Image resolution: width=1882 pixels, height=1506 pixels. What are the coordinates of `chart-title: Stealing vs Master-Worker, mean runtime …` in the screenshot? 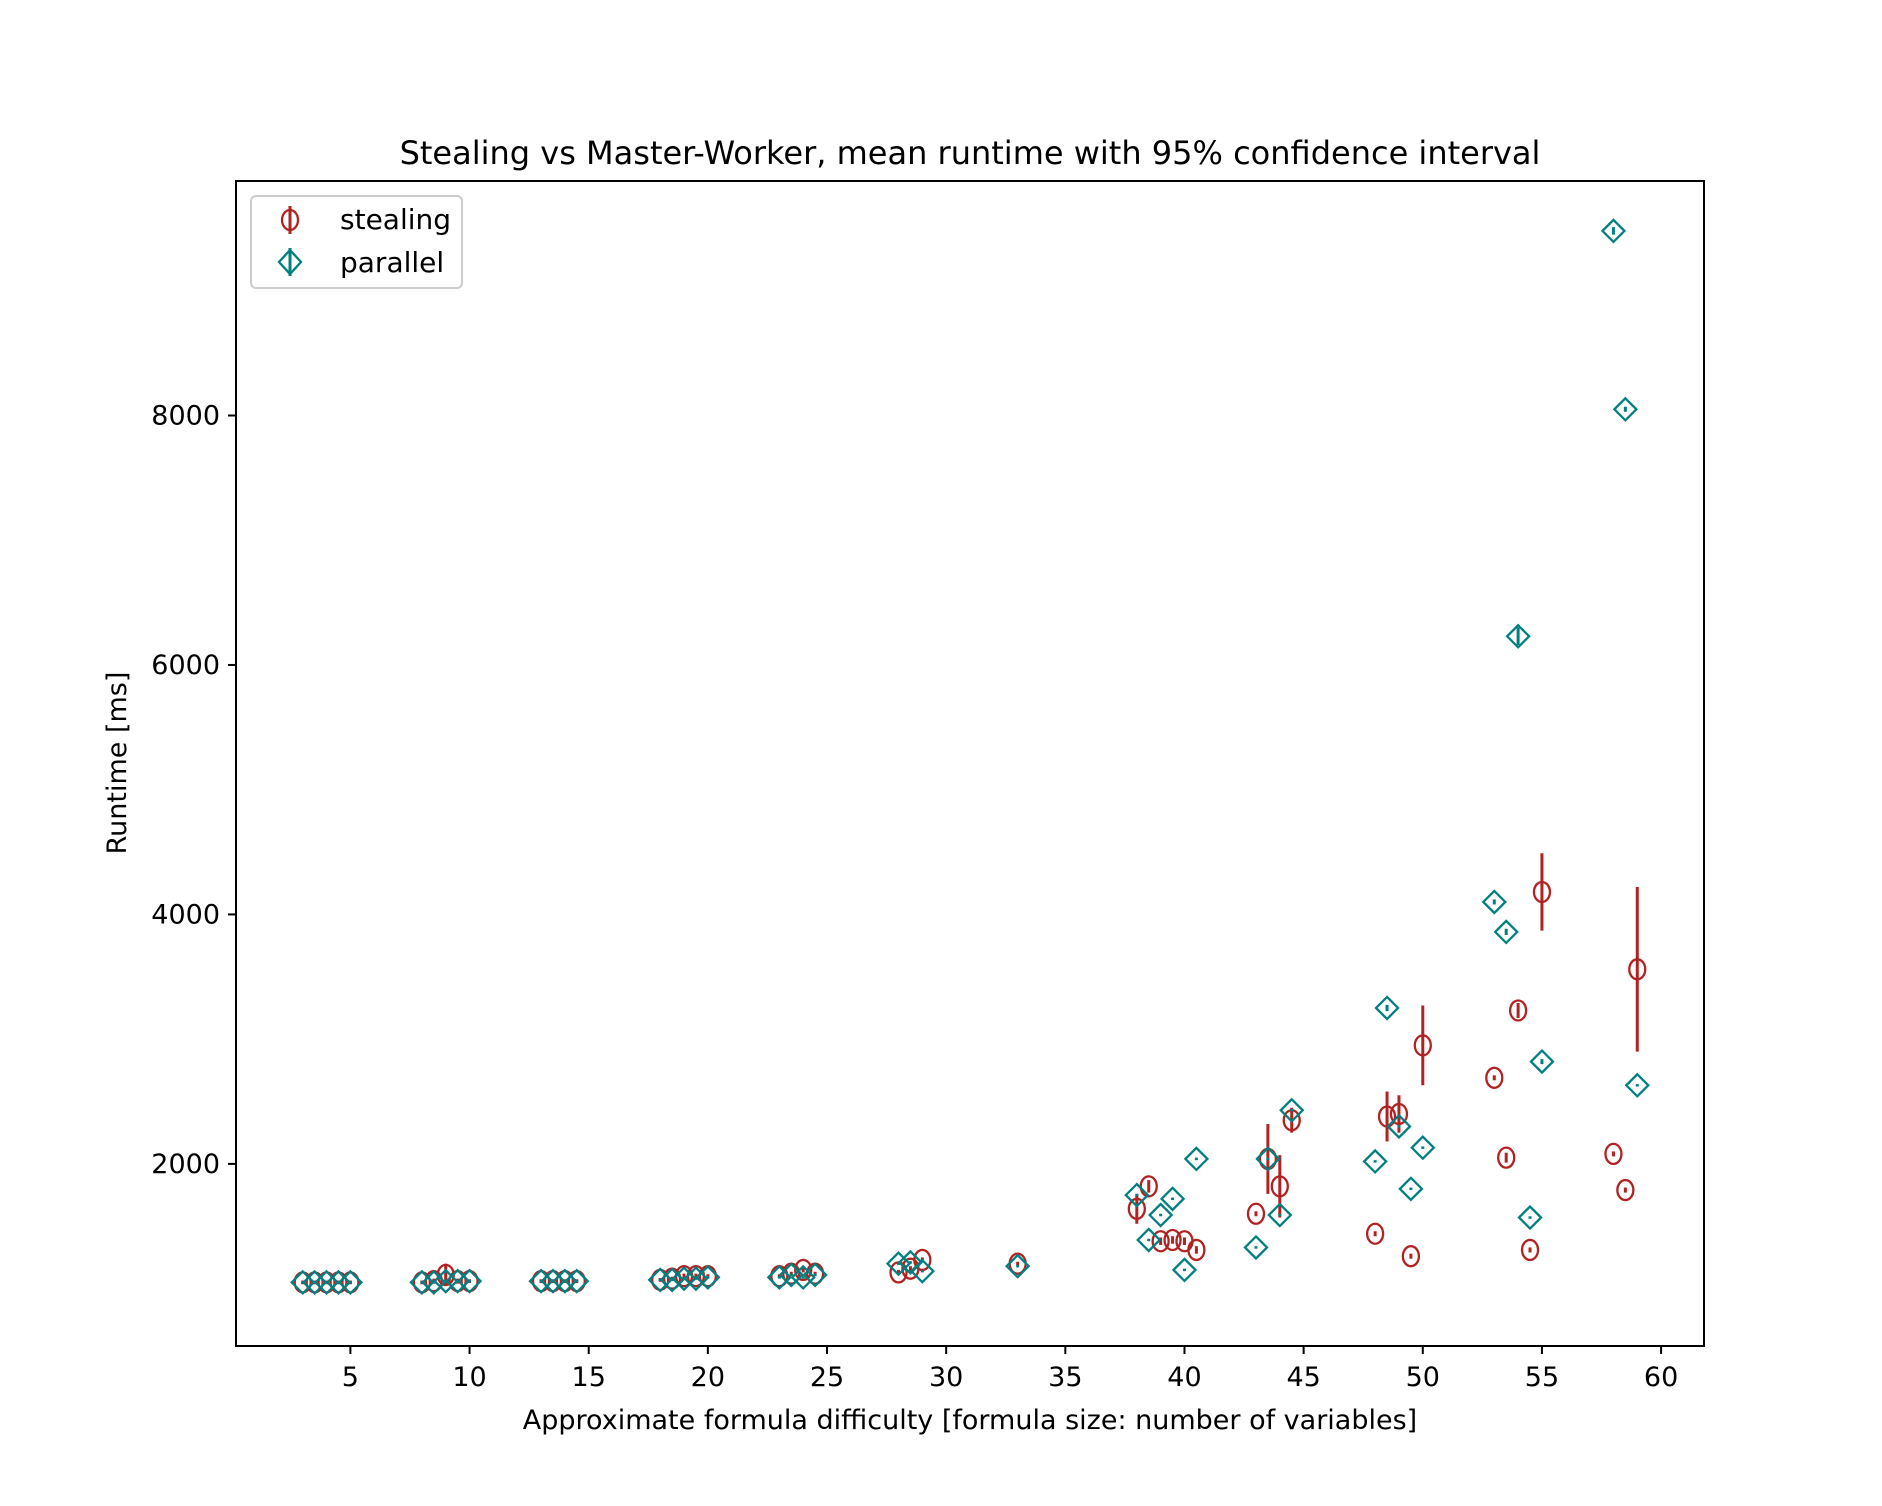 It's located at (970, 153).